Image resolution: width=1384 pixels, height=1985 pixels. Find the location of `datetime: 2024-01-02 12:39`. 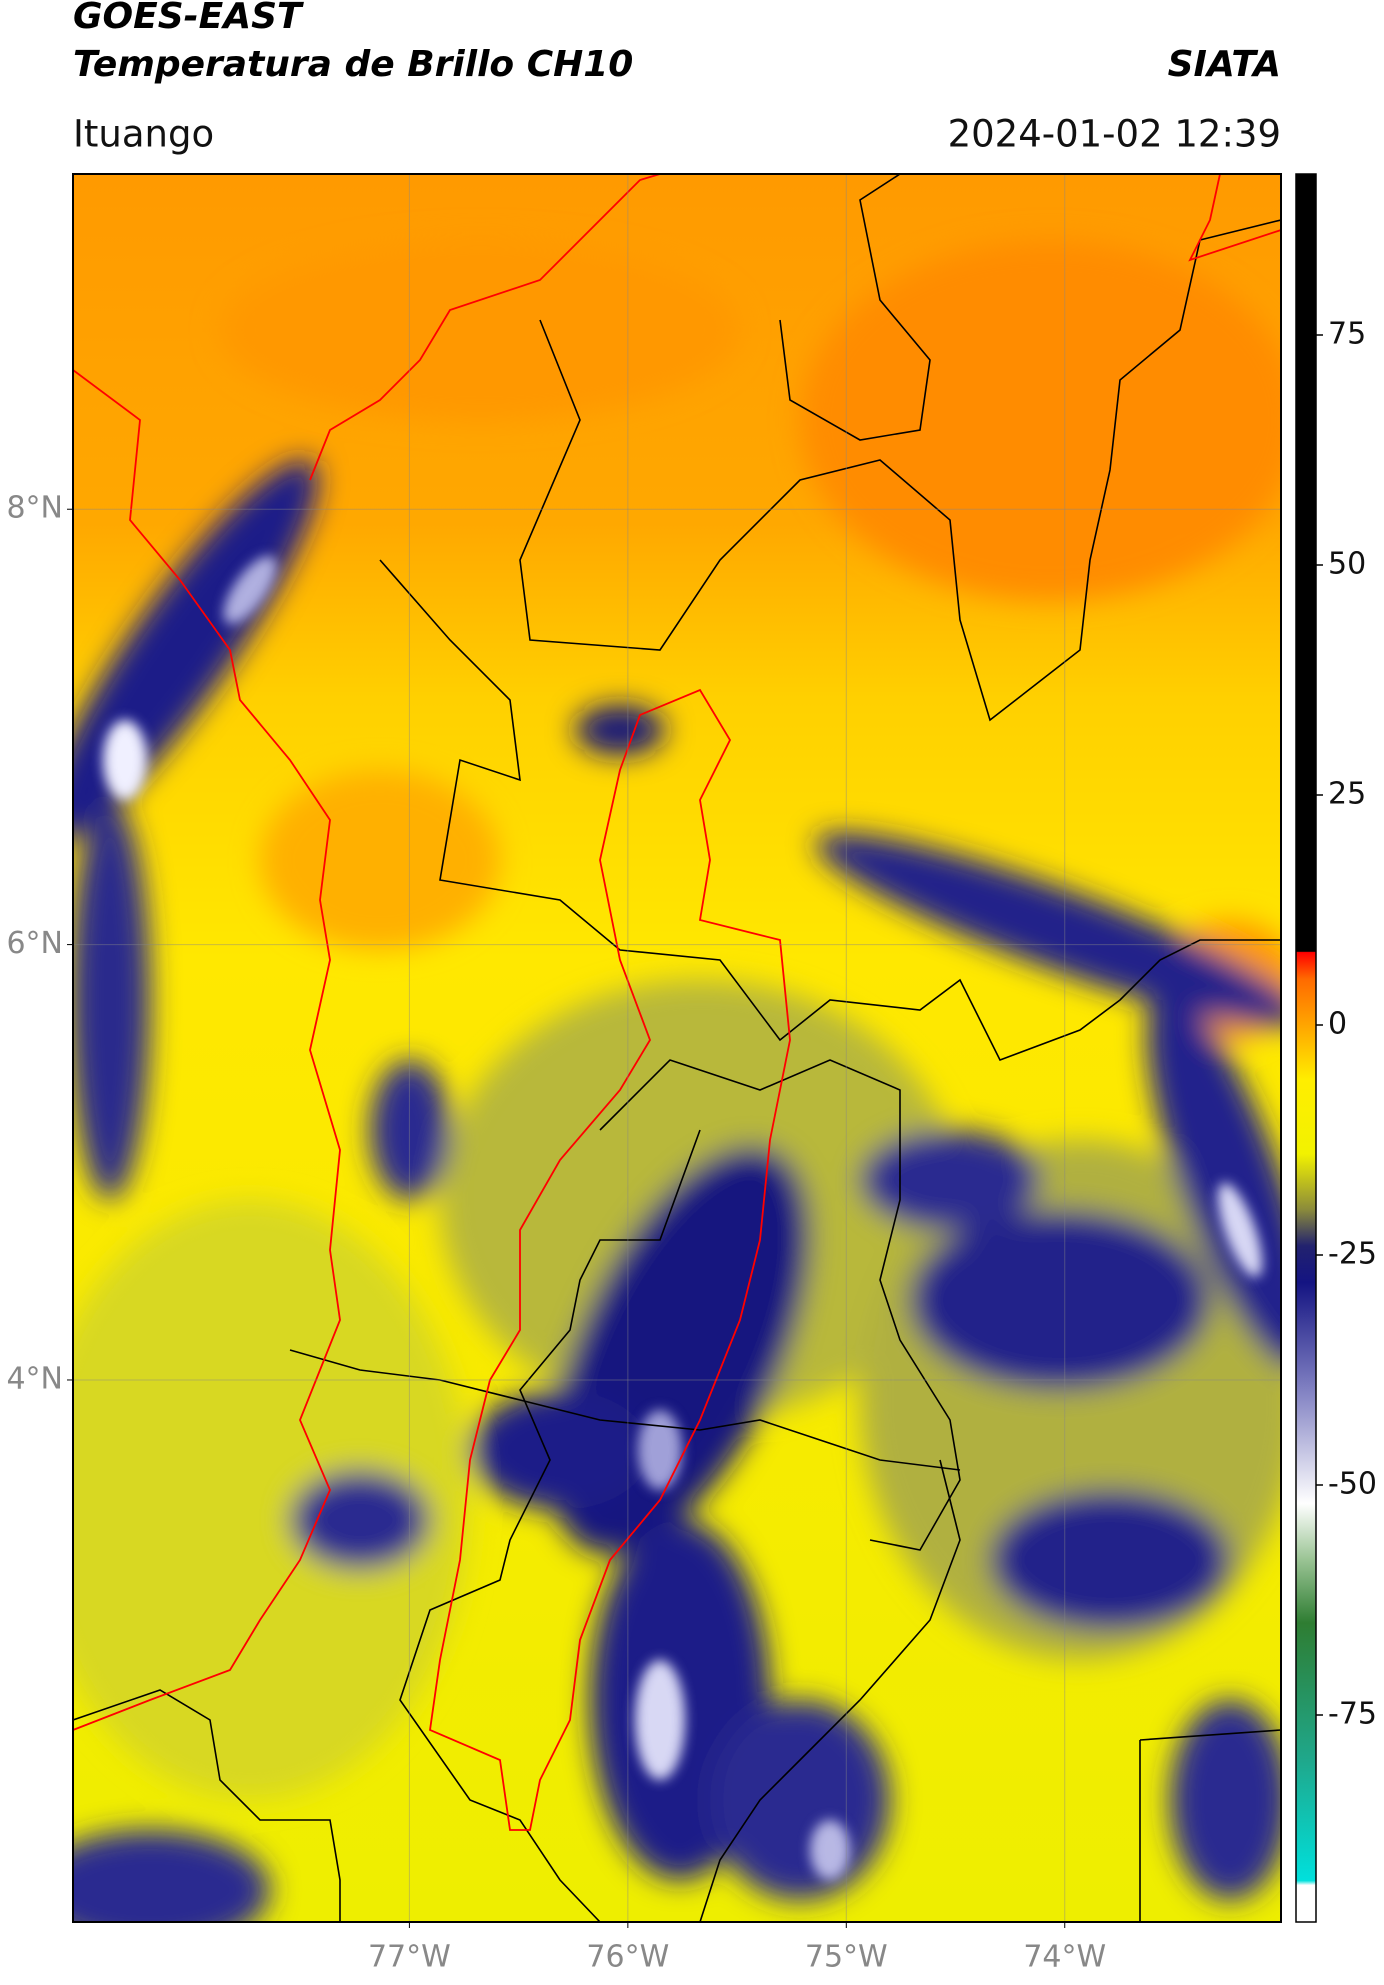

datetime: 2024-01-02 12:39 is located at coordinates (1114, 134).